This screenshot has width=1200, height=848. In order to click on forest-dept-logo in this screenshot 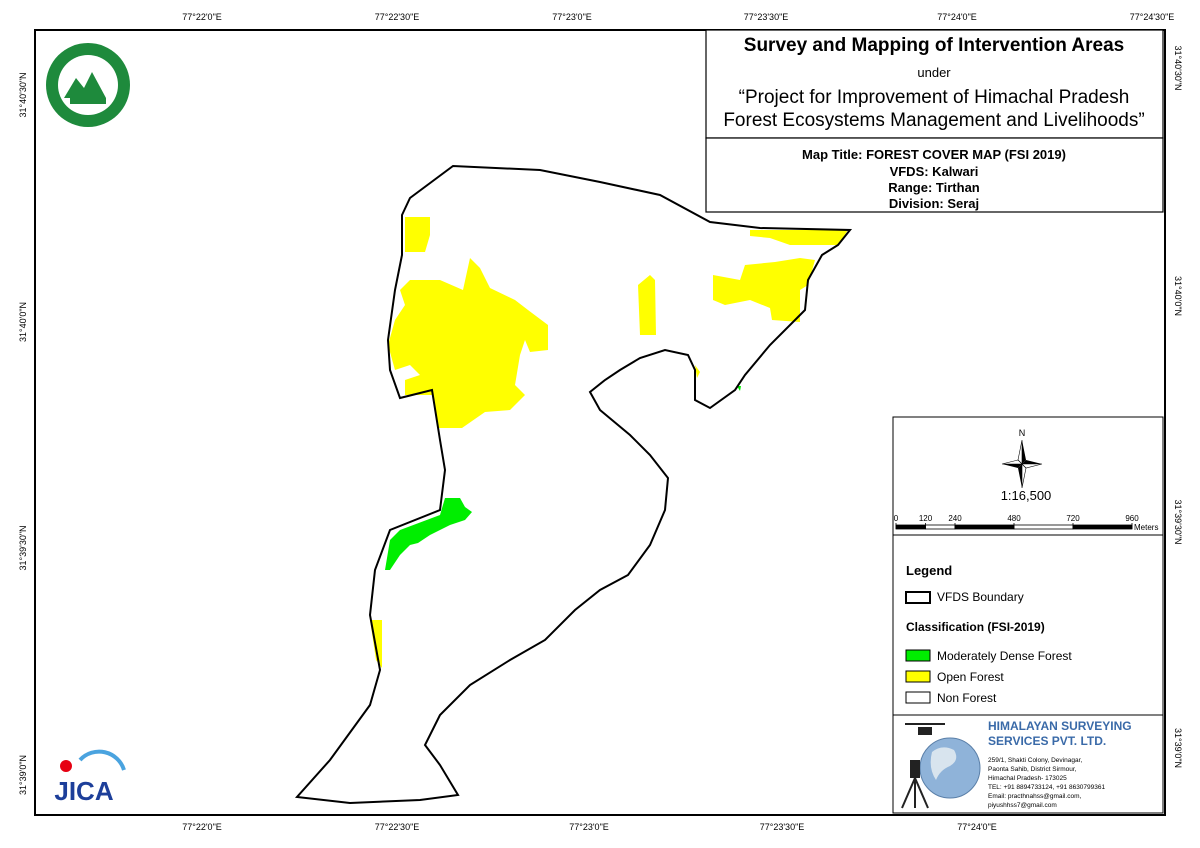, I will do `click(88, 85)`.